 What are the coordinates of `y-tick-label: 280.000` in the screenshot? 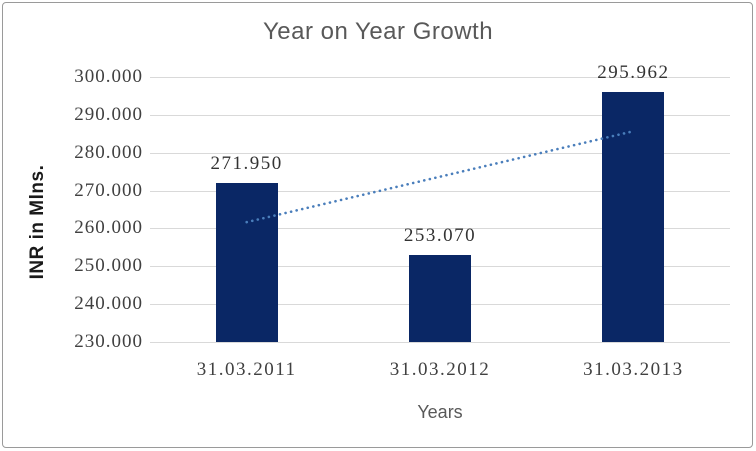 It's located at (108, 152).